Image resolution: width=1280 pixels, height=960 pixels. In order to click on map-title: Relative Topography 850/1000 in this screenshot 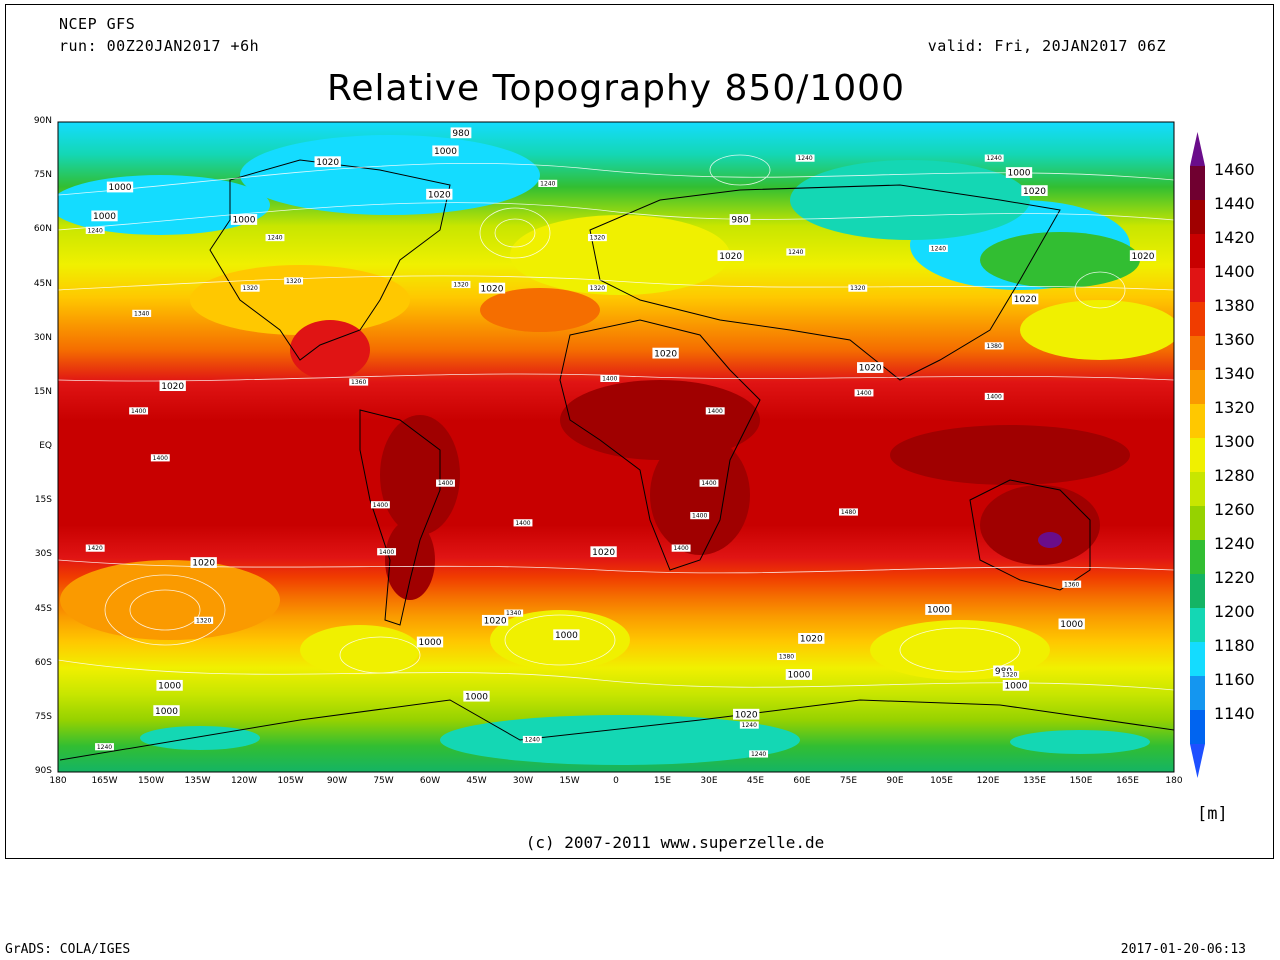, I will do `click(616, 88)`.